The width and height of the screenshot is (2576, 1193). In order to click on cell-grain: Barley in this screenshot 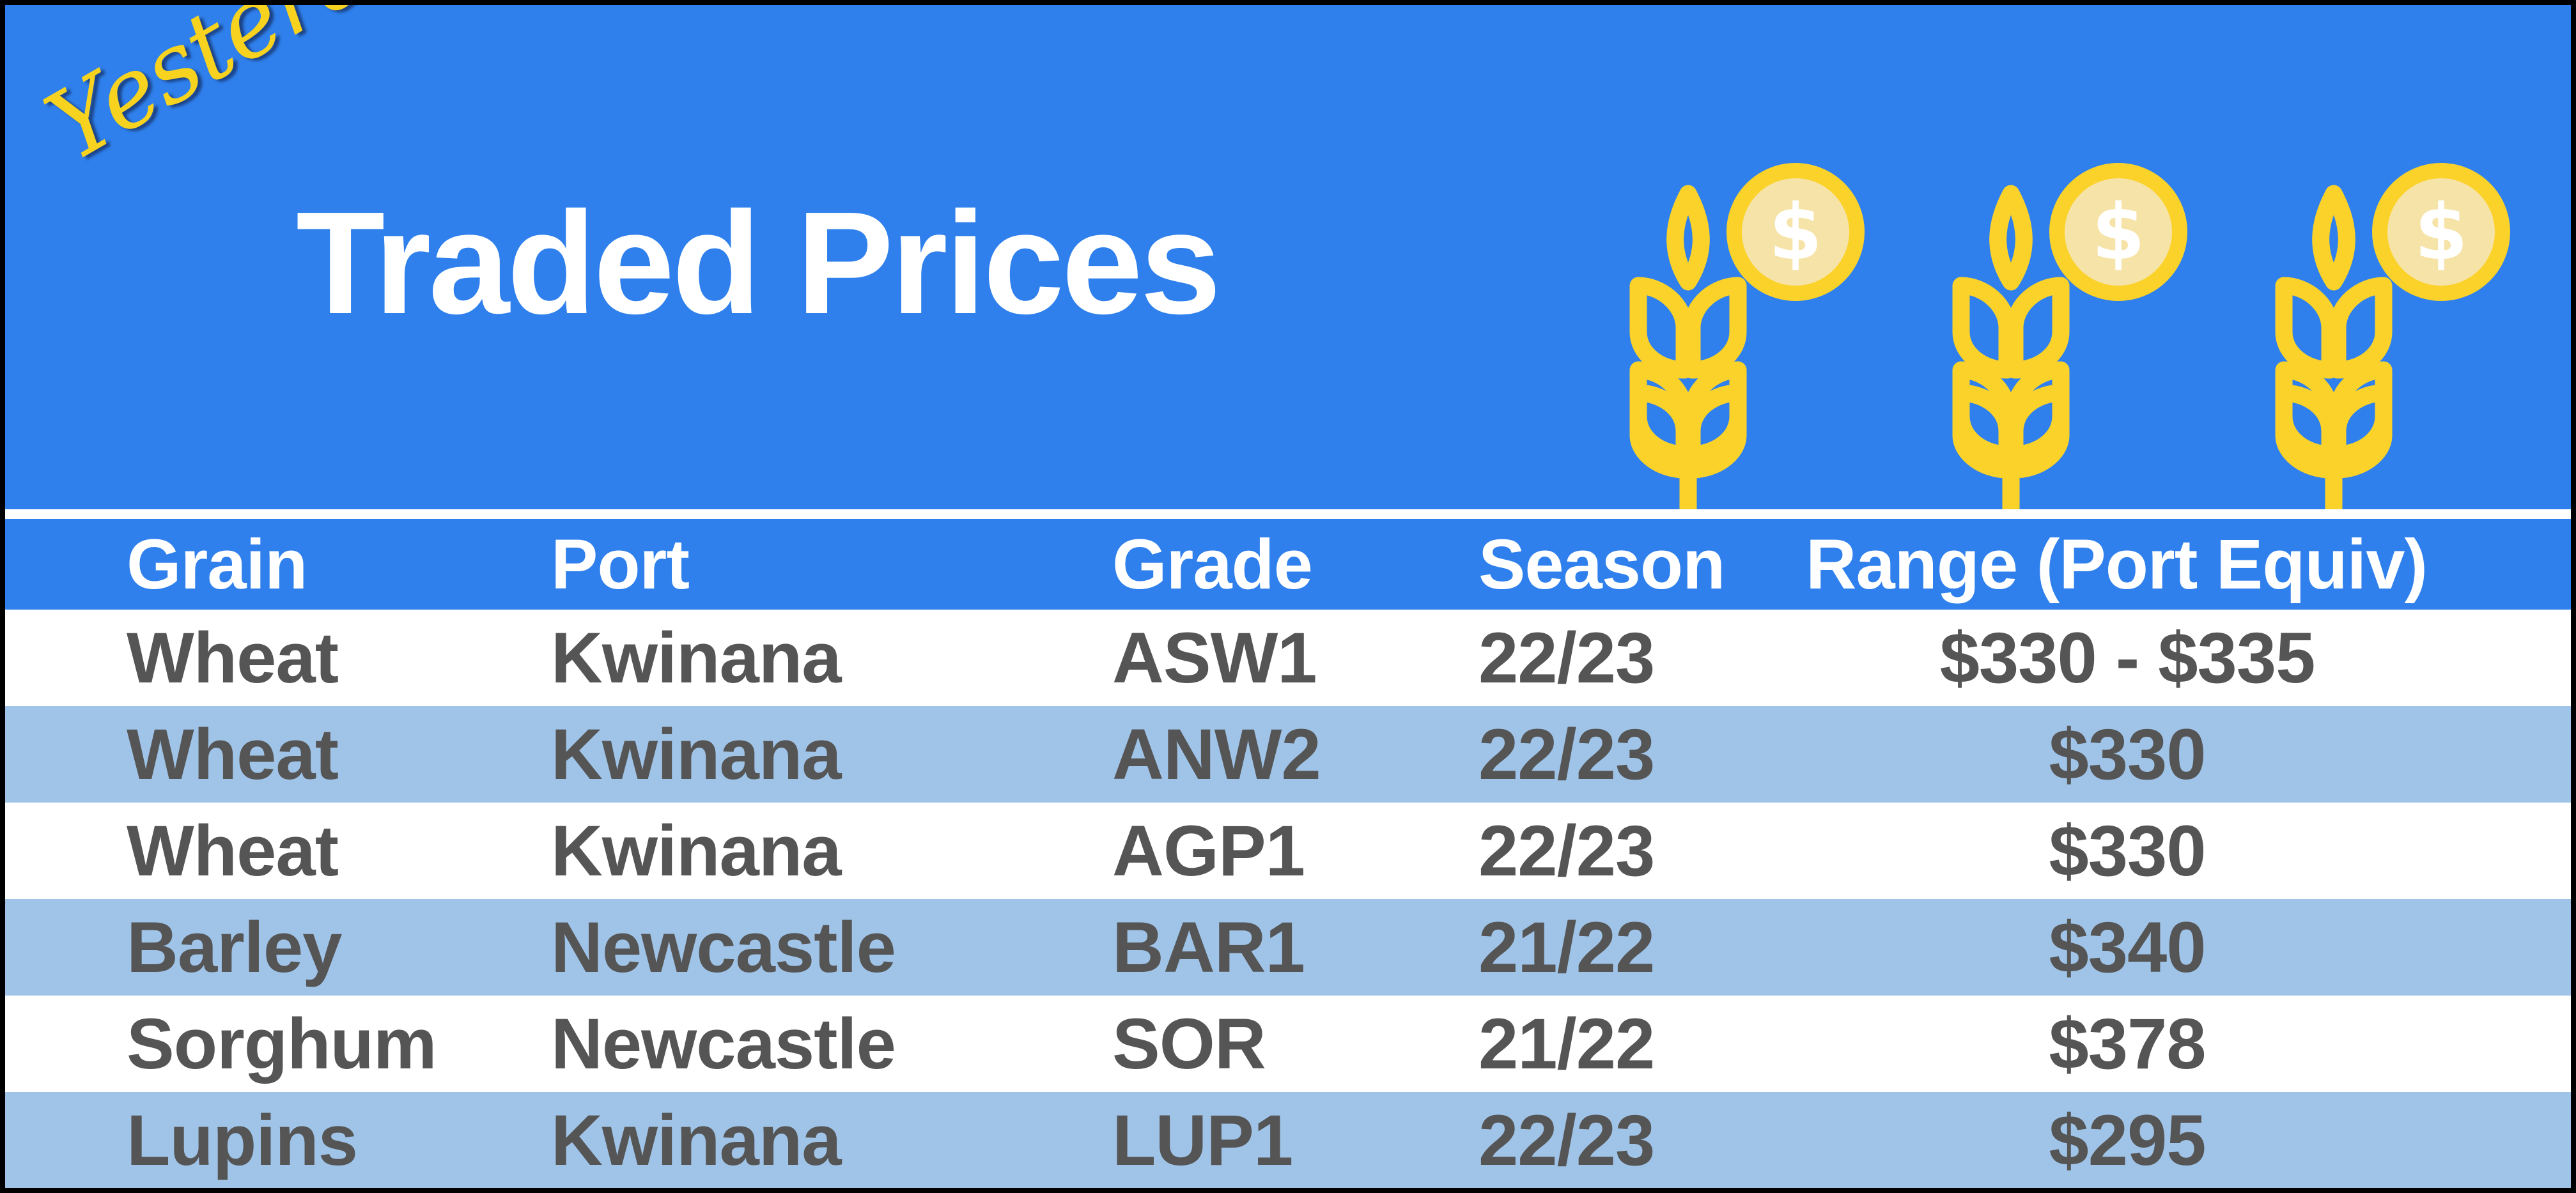, I will do `click(235, 947)`.